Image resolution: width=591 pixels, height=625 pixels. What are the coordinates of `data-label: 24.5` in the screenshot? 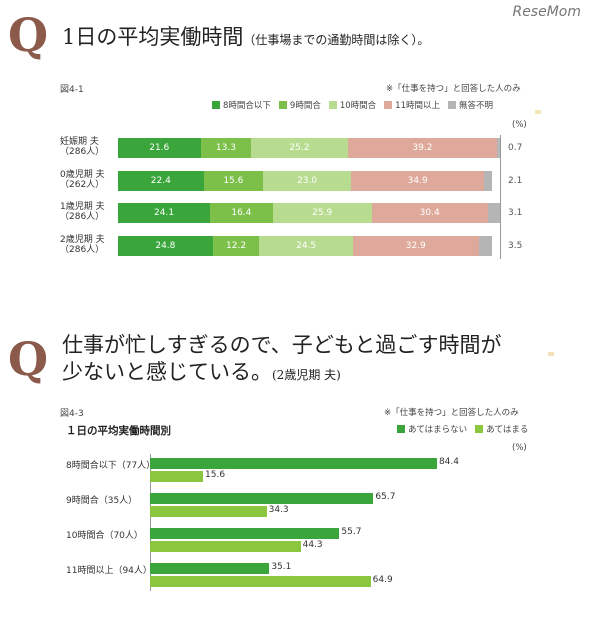 It's located at (306, 245).